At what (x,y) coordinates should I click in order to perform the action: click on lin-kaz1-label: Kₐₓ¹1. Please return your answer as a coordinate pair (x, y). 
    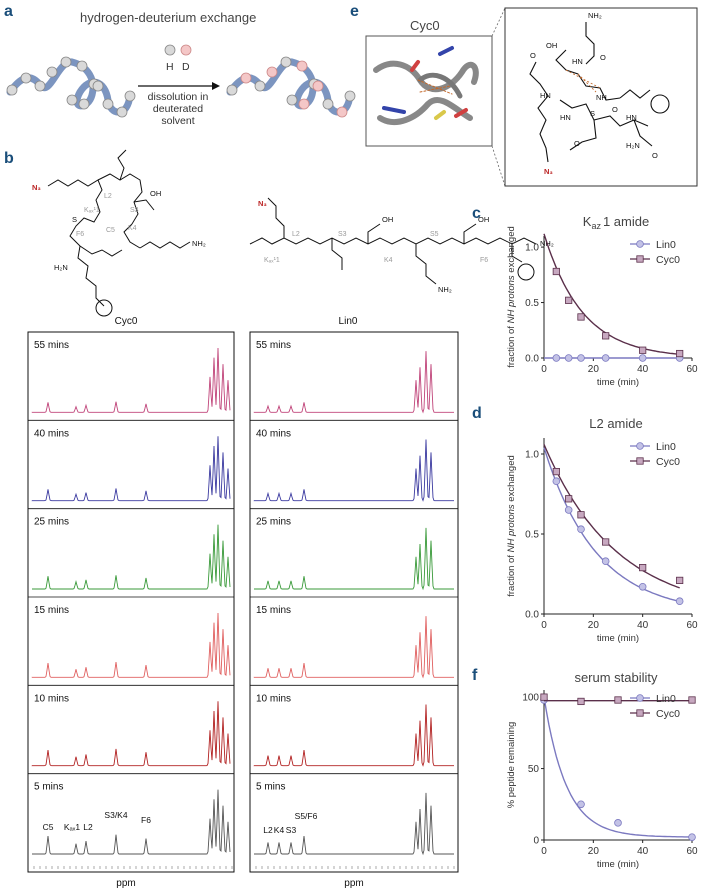
    Looking at the image, I should click on (272, 260).